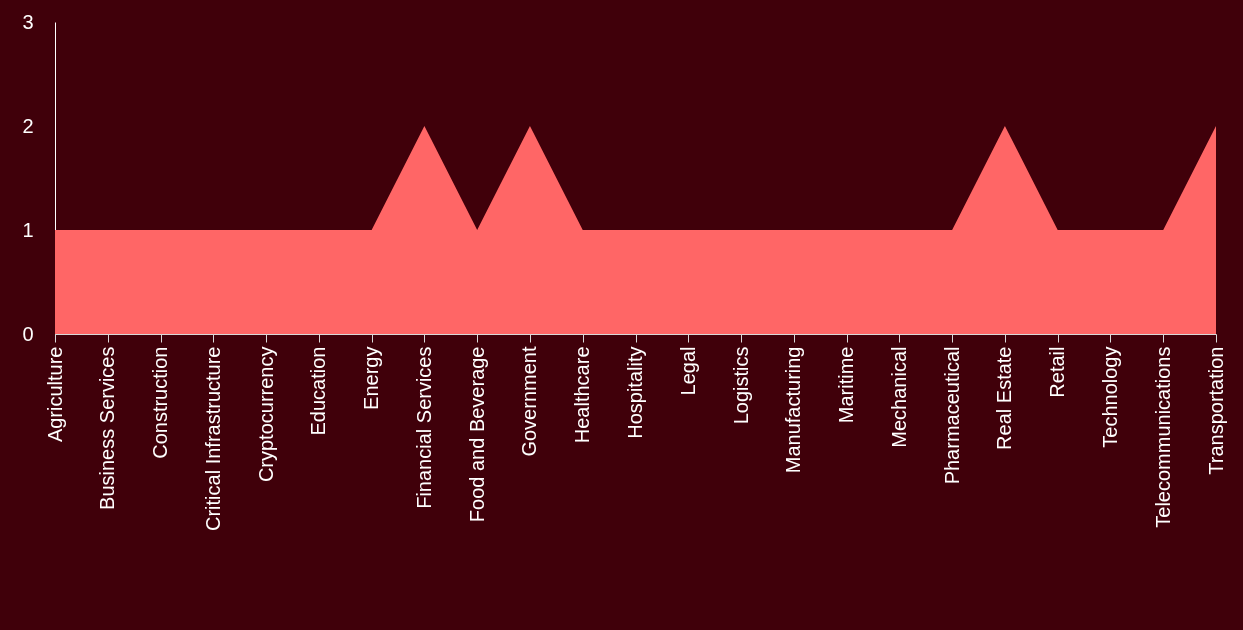 Image resolution: width=1243 pixels, height=630 pixels. I want to click on x-tick-label: Telecommunications, so click(1162, 437).